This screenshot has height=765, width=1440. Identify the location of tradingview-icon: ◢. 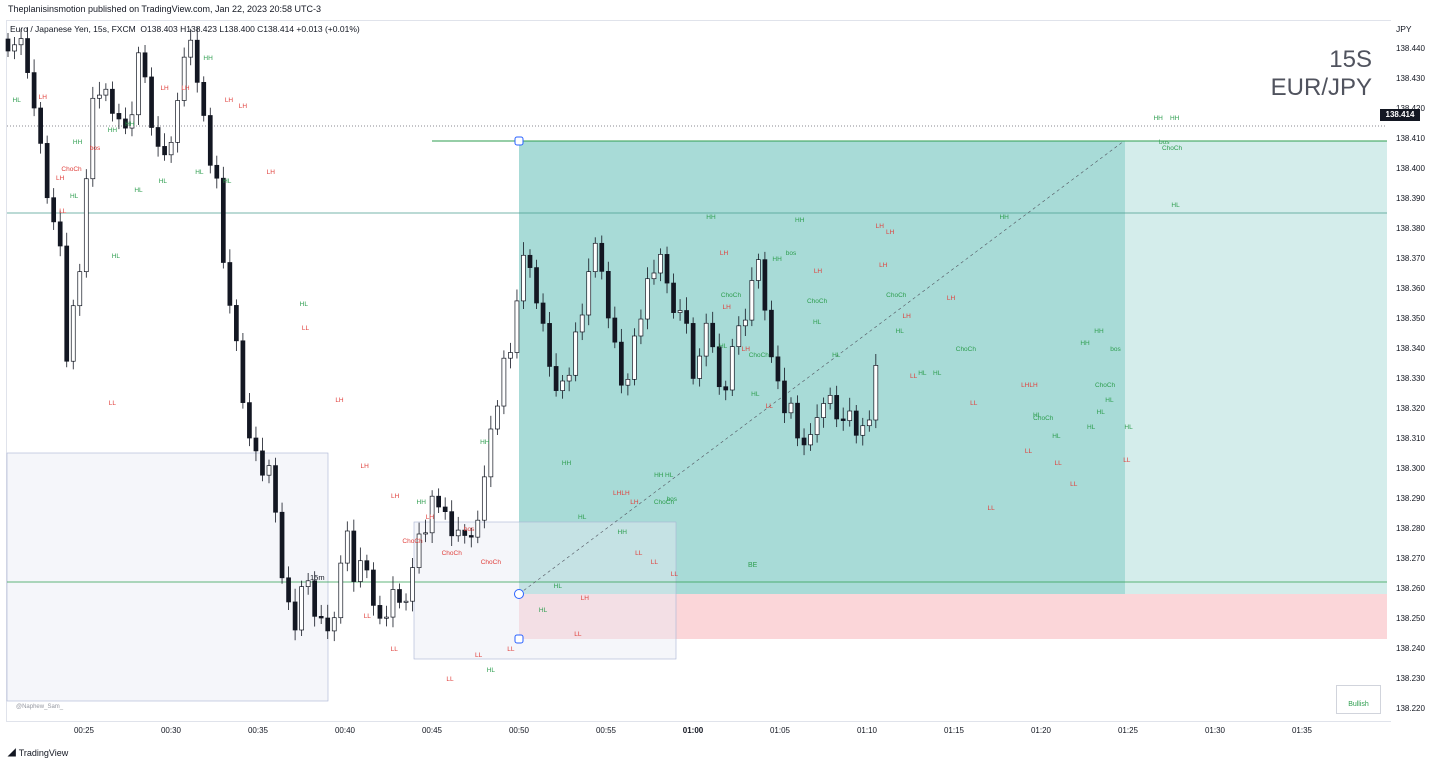
(12, 752).